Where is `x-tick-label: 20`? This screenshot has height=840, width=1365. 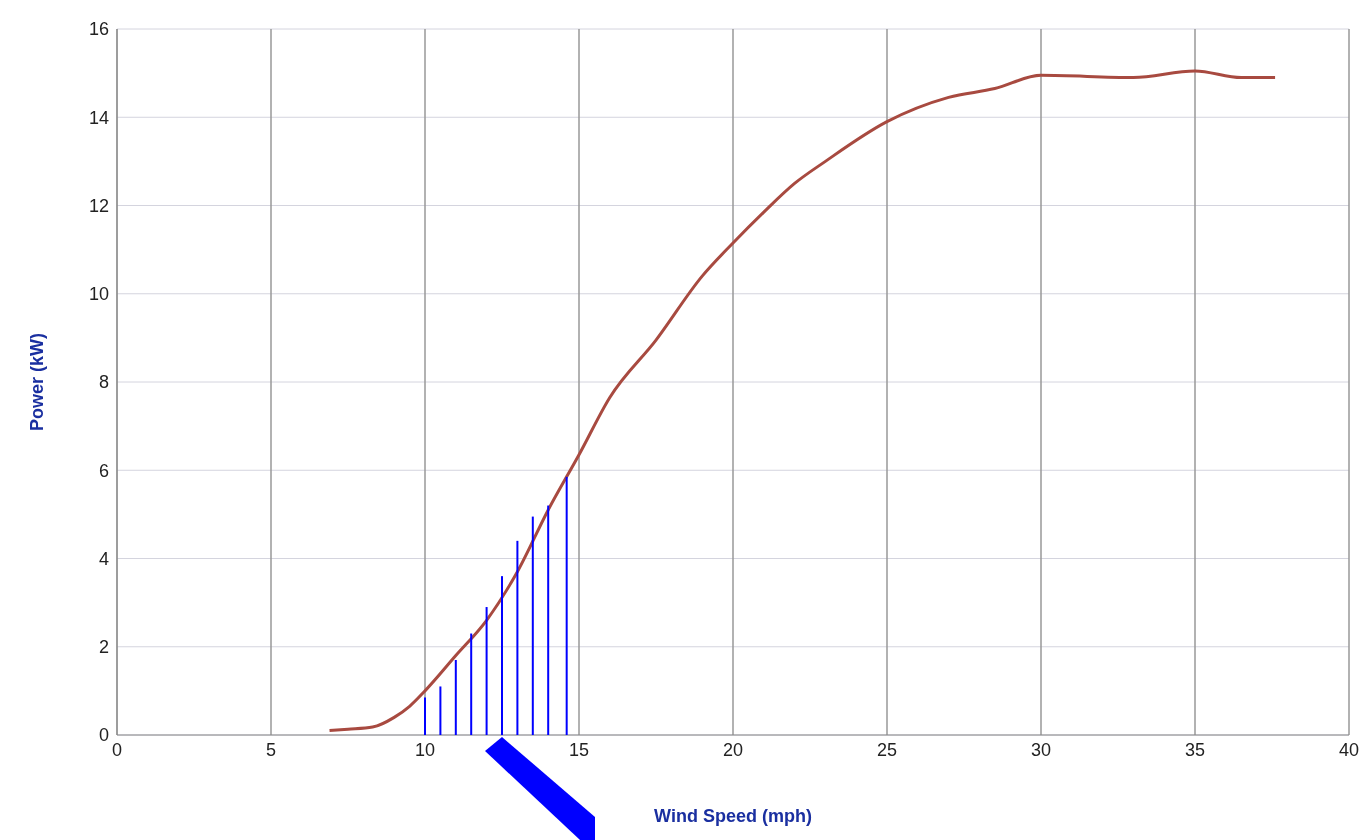
x-tick-label: 20 is located at coordinates (733, 749).